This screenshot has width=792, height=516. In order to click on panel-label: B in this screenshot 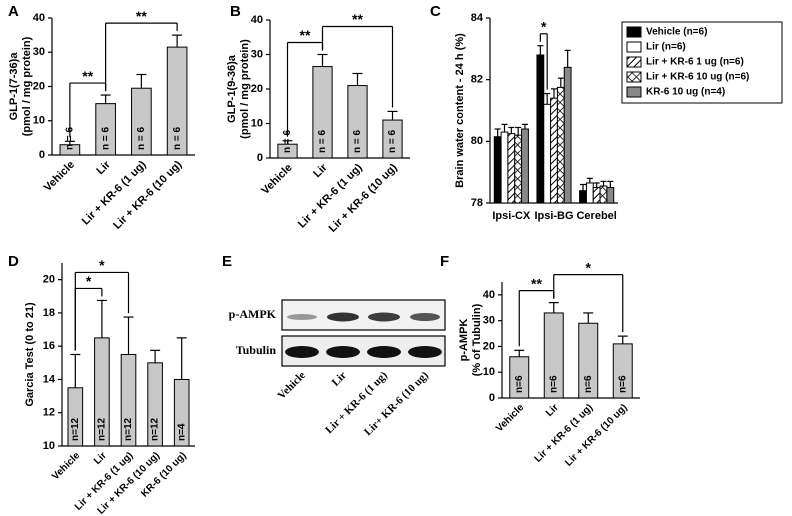, I will do `click(235, 11)`.